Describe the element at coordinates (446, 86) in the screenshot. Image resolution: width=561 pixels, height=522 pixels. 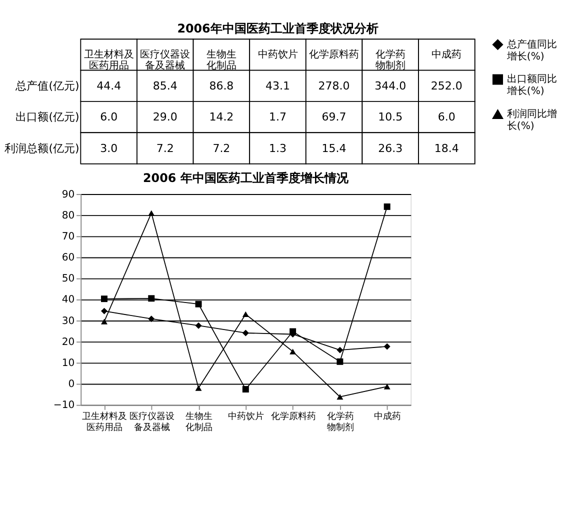
I see `data-label: 252.0` at that location.